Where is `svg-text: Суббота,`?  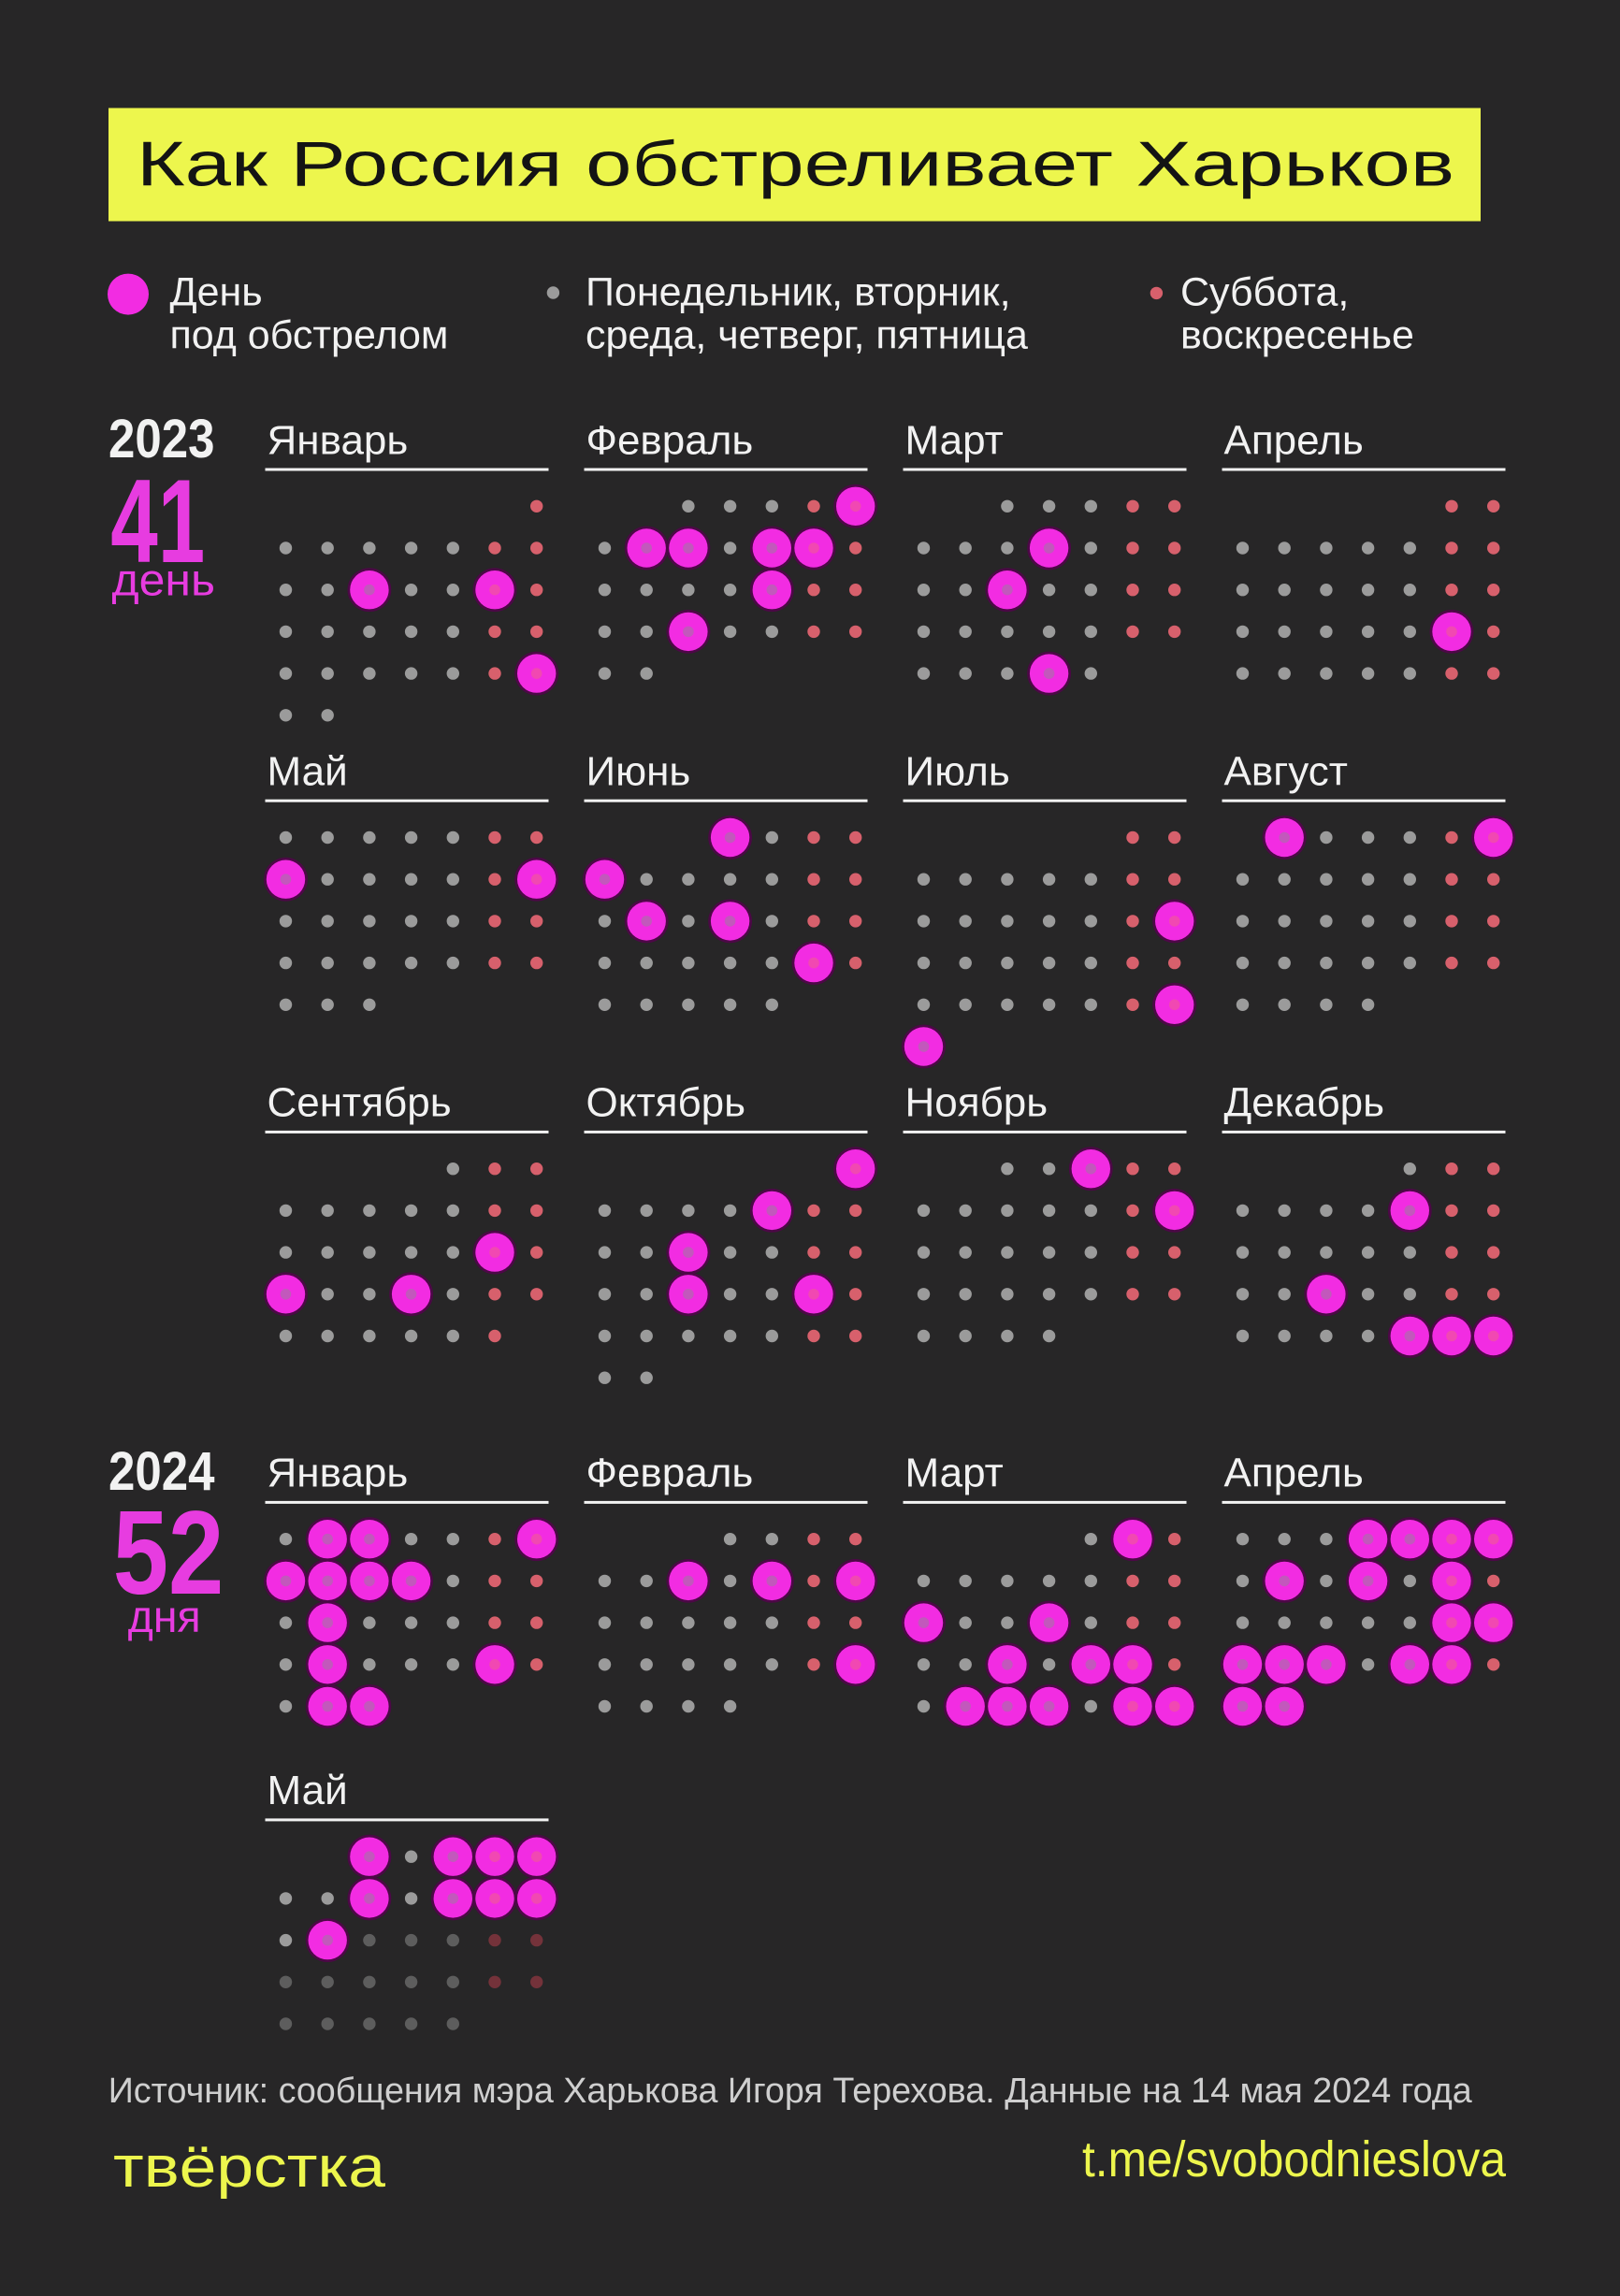
svg-text: Суббота, is located at coordinates (1264, 292).